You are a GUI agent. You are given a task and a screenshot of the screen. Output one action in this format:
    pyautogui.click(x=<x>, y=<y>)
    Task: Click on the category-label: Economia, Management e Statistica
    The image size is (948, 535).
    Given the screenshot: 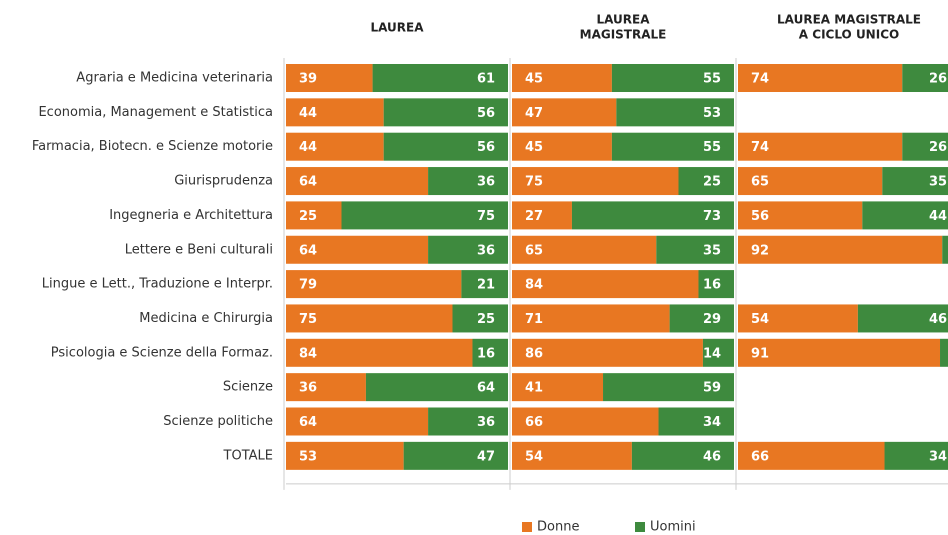 What is the action you would take?
    pyautogui.click(x=155, y=112)
    